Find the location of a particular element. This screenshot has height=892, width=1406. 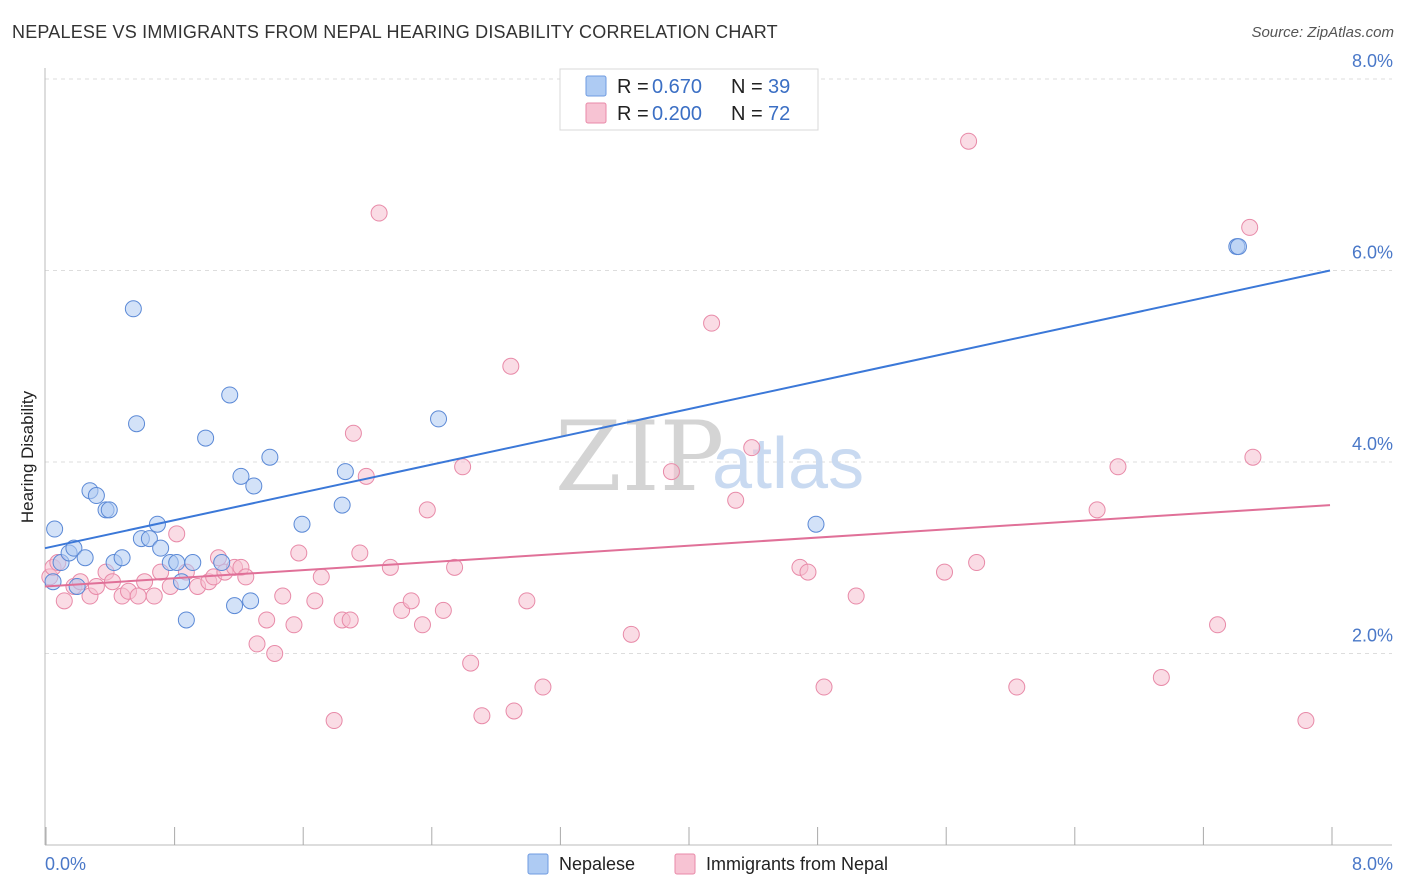

y-tick-label: 8.0% is located at coordinates (1372, 61).